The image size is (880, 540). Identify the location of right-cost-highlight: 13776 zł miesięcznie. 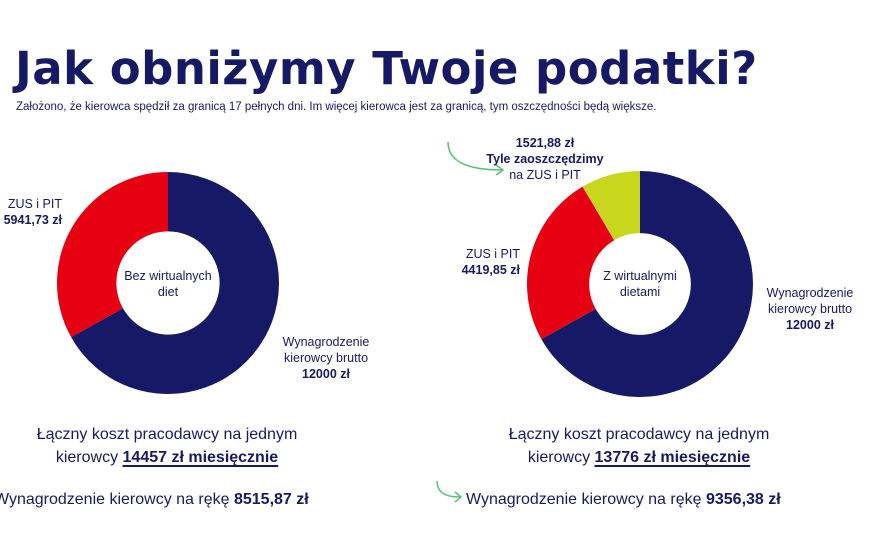
(672, 457).